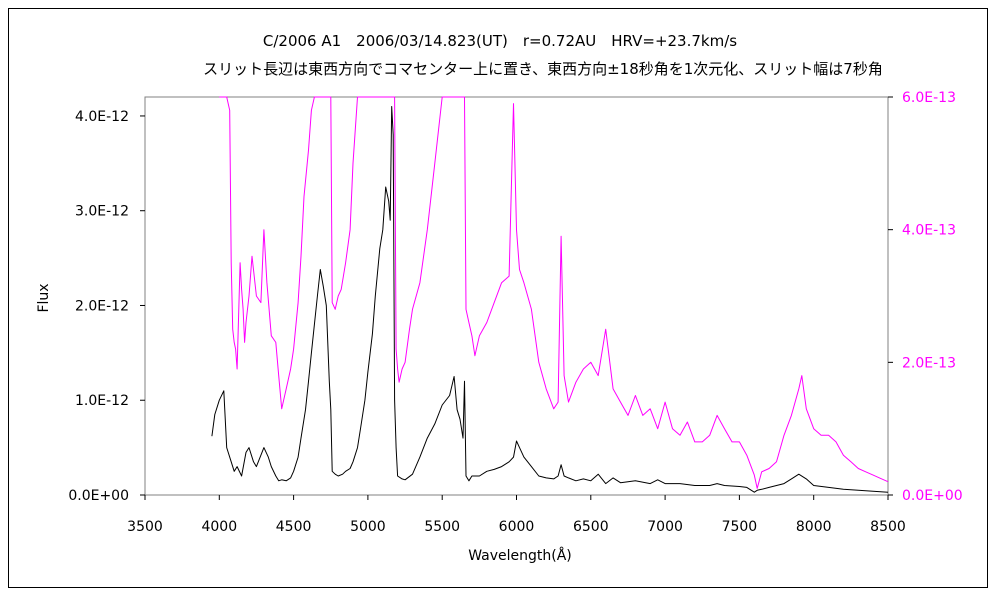  I want to click on y2-tick-label: 6.0E-13, so click(929, 98).